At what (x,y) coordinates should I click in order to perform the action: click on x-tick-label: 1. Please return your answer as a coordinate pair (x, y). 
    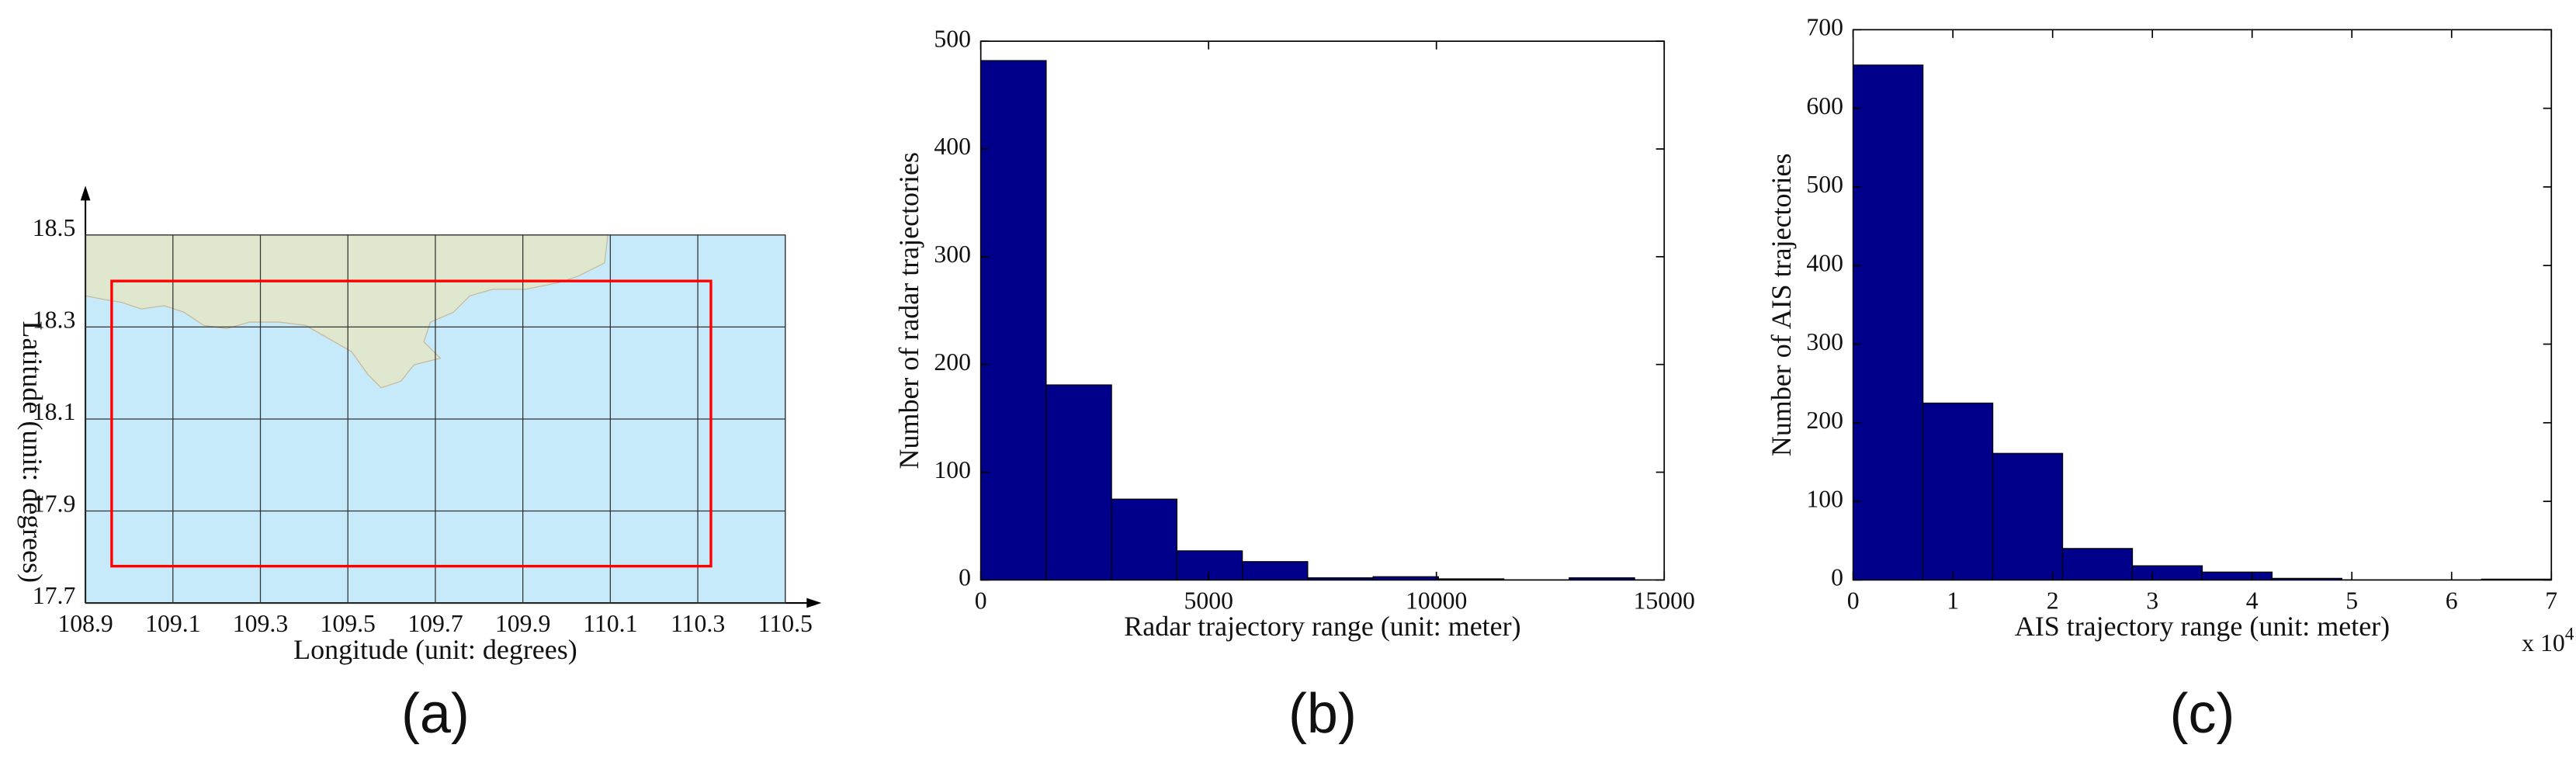
    Looking at the image, I should click on (1953, 600).